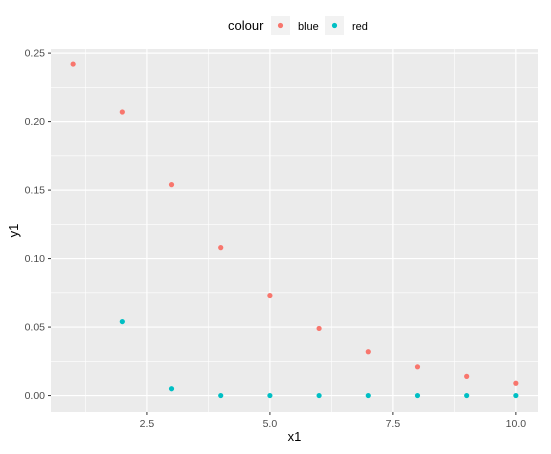  I want to click on y-tick-label: 0.00, so click(35, 396).